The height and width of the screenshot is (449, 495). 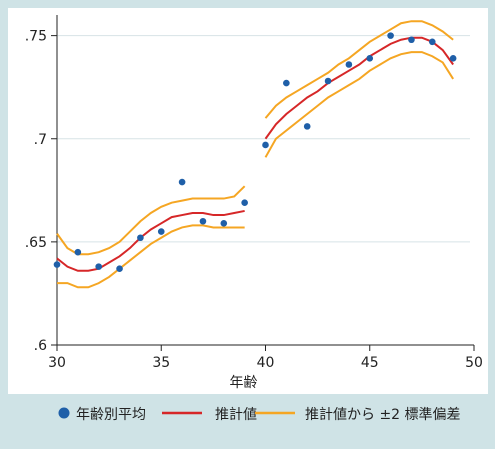 I want to click on legend-dot-icon, so click(x=64, y=413).